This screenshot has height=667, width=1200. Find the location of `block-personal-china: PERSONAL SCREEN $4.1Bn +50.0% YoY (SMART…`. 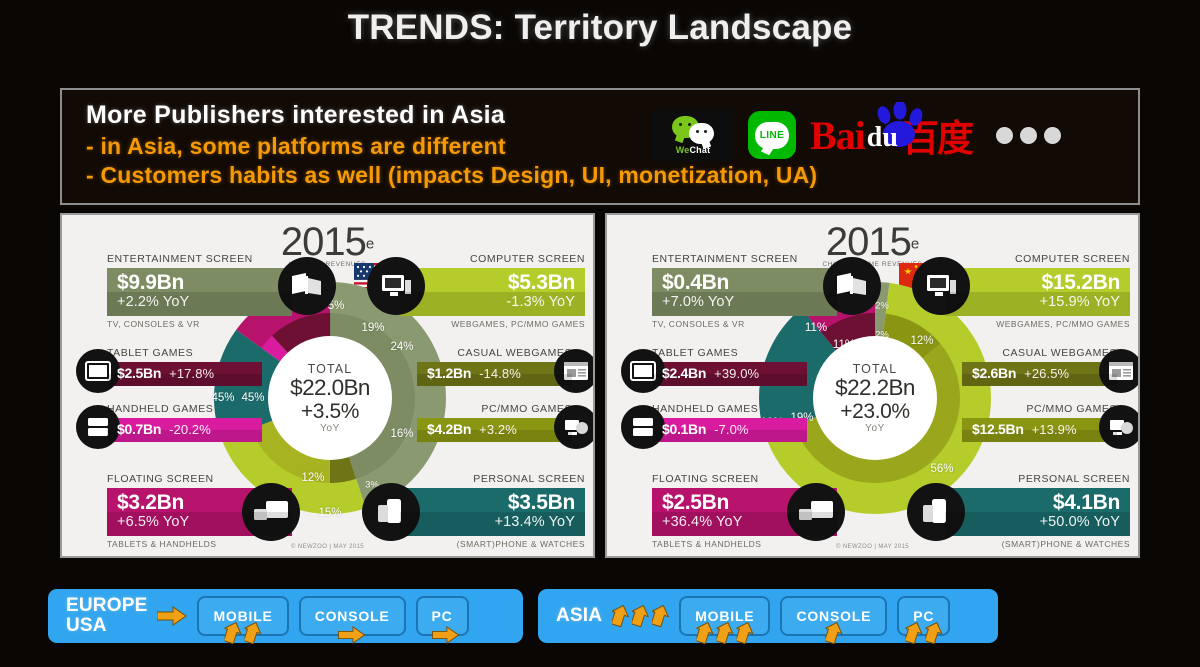

block-personal-china: PERSONAL SCREEN $4.1Bn +50.0% YoY (SMART… is located at coordinates (1037, 511).